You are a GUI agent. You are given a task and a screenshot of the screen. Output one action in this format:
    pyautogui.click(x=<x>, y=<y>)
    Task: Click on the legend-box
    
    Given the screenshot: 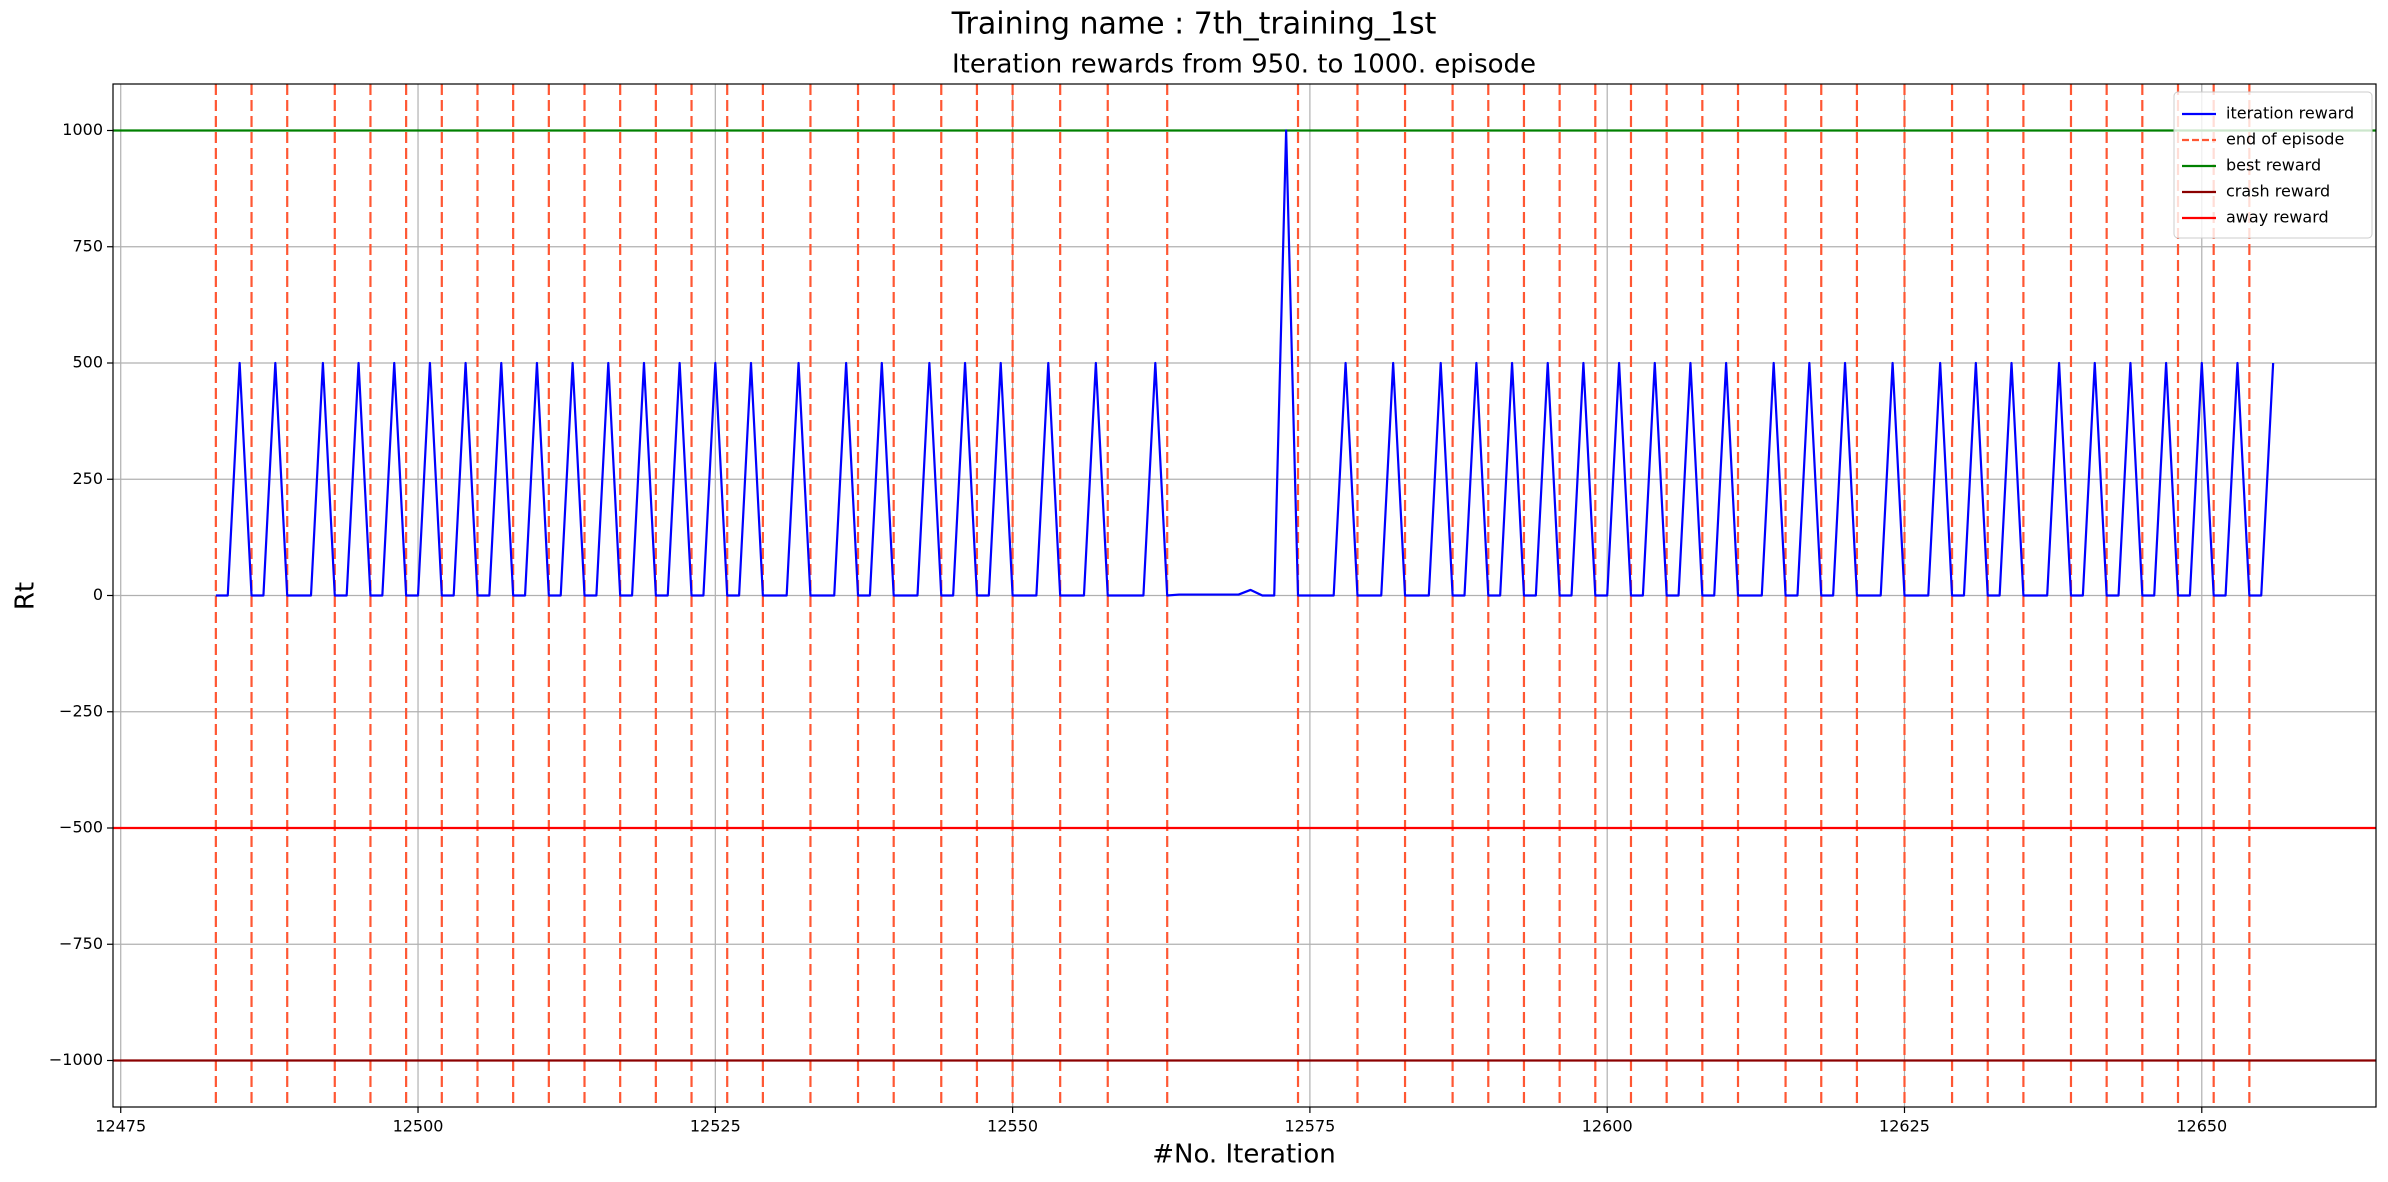 What is the action you would take?
    pyautogui.click(x=2273, y=165)
    